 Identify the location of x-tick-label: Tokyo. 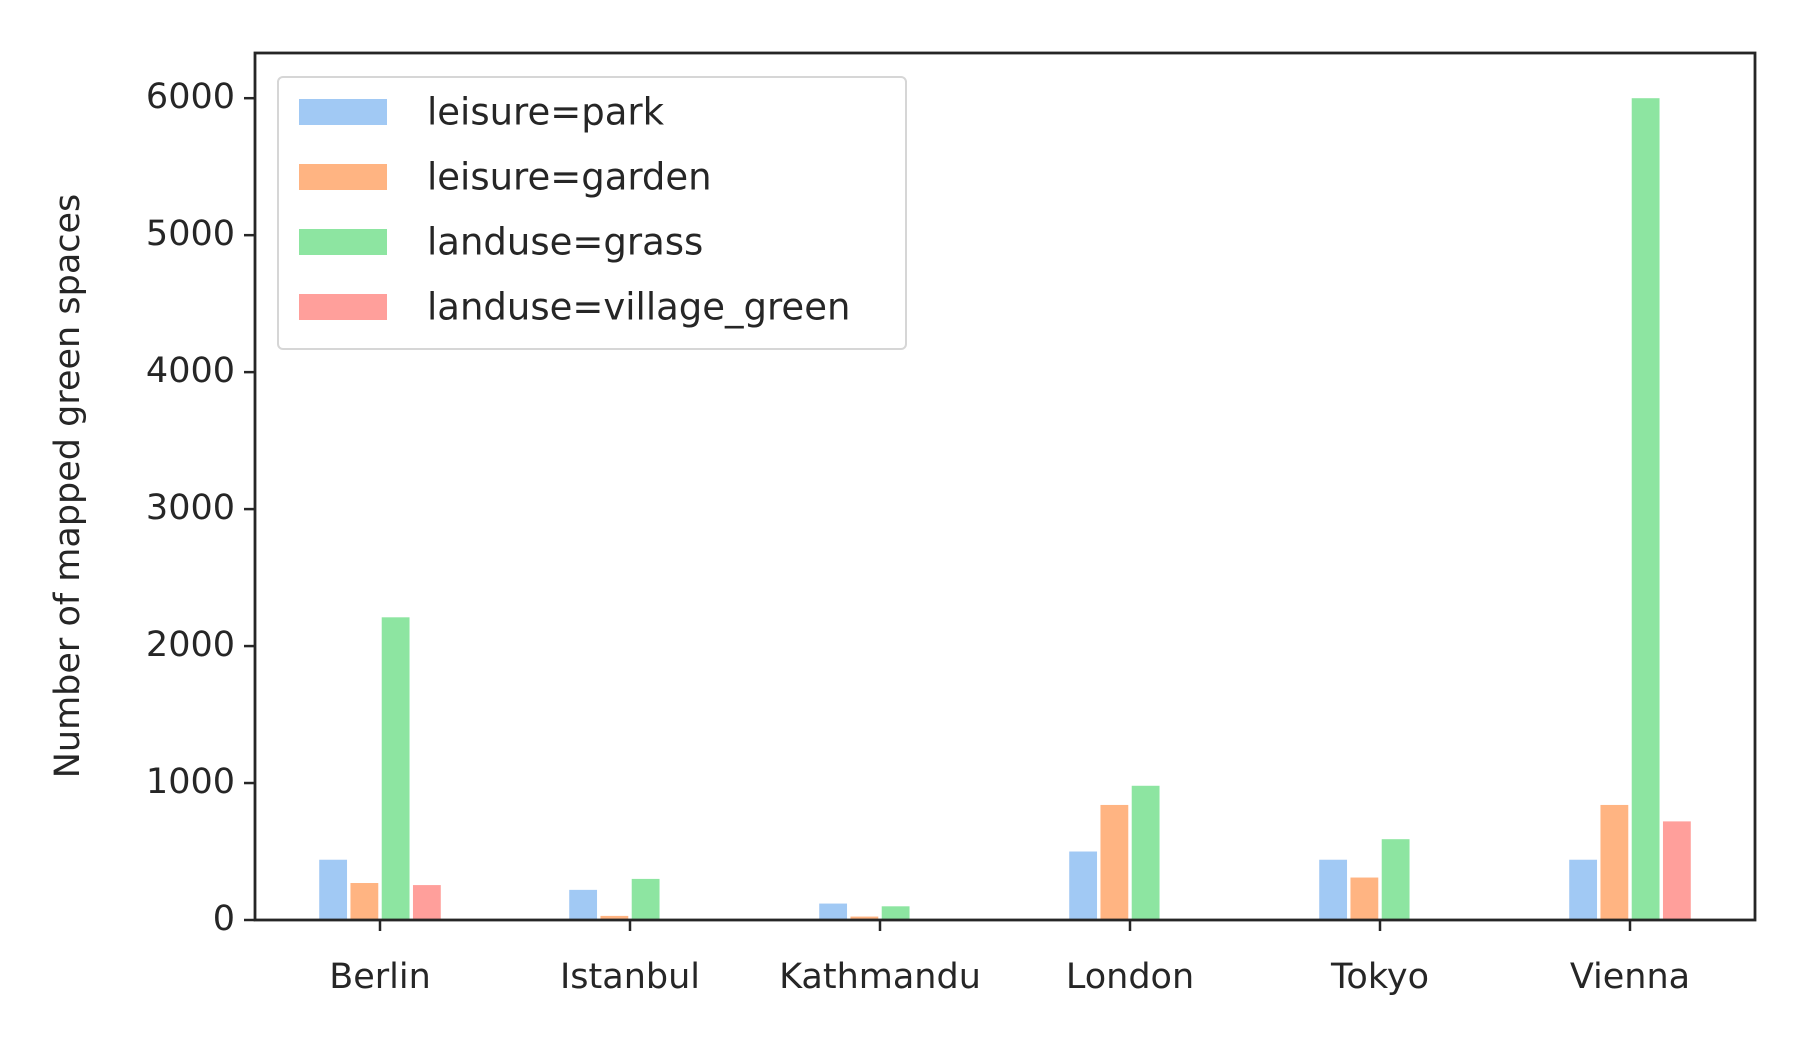
(1379, 977).